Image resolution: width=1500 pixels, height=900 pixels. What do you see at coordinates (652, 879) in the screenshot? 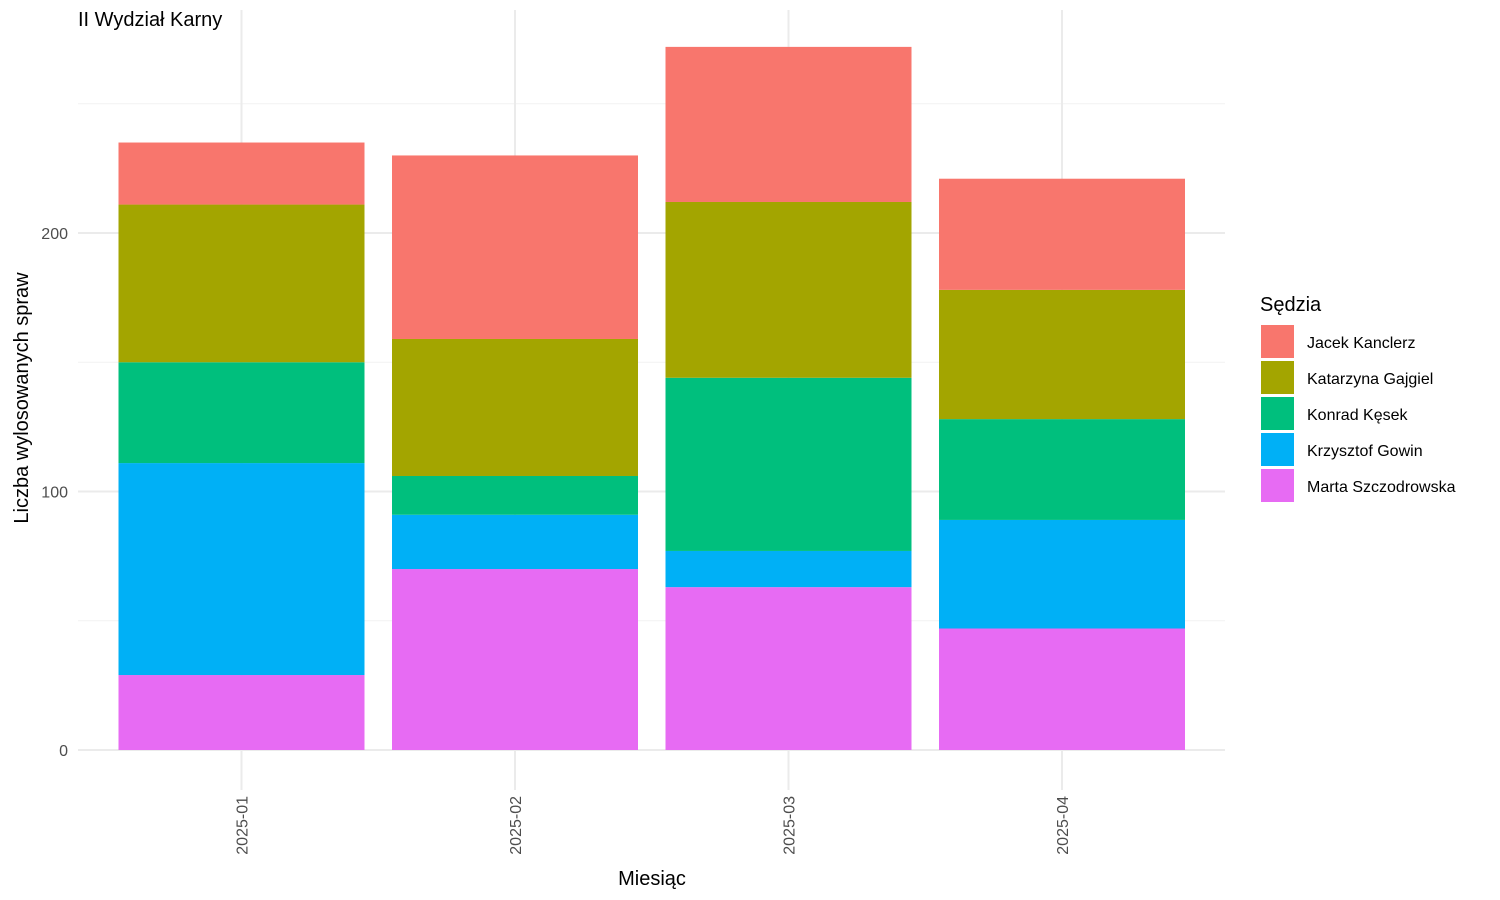
I see `x-axis-label: Miesiąc` at bounding box center [652, 879].